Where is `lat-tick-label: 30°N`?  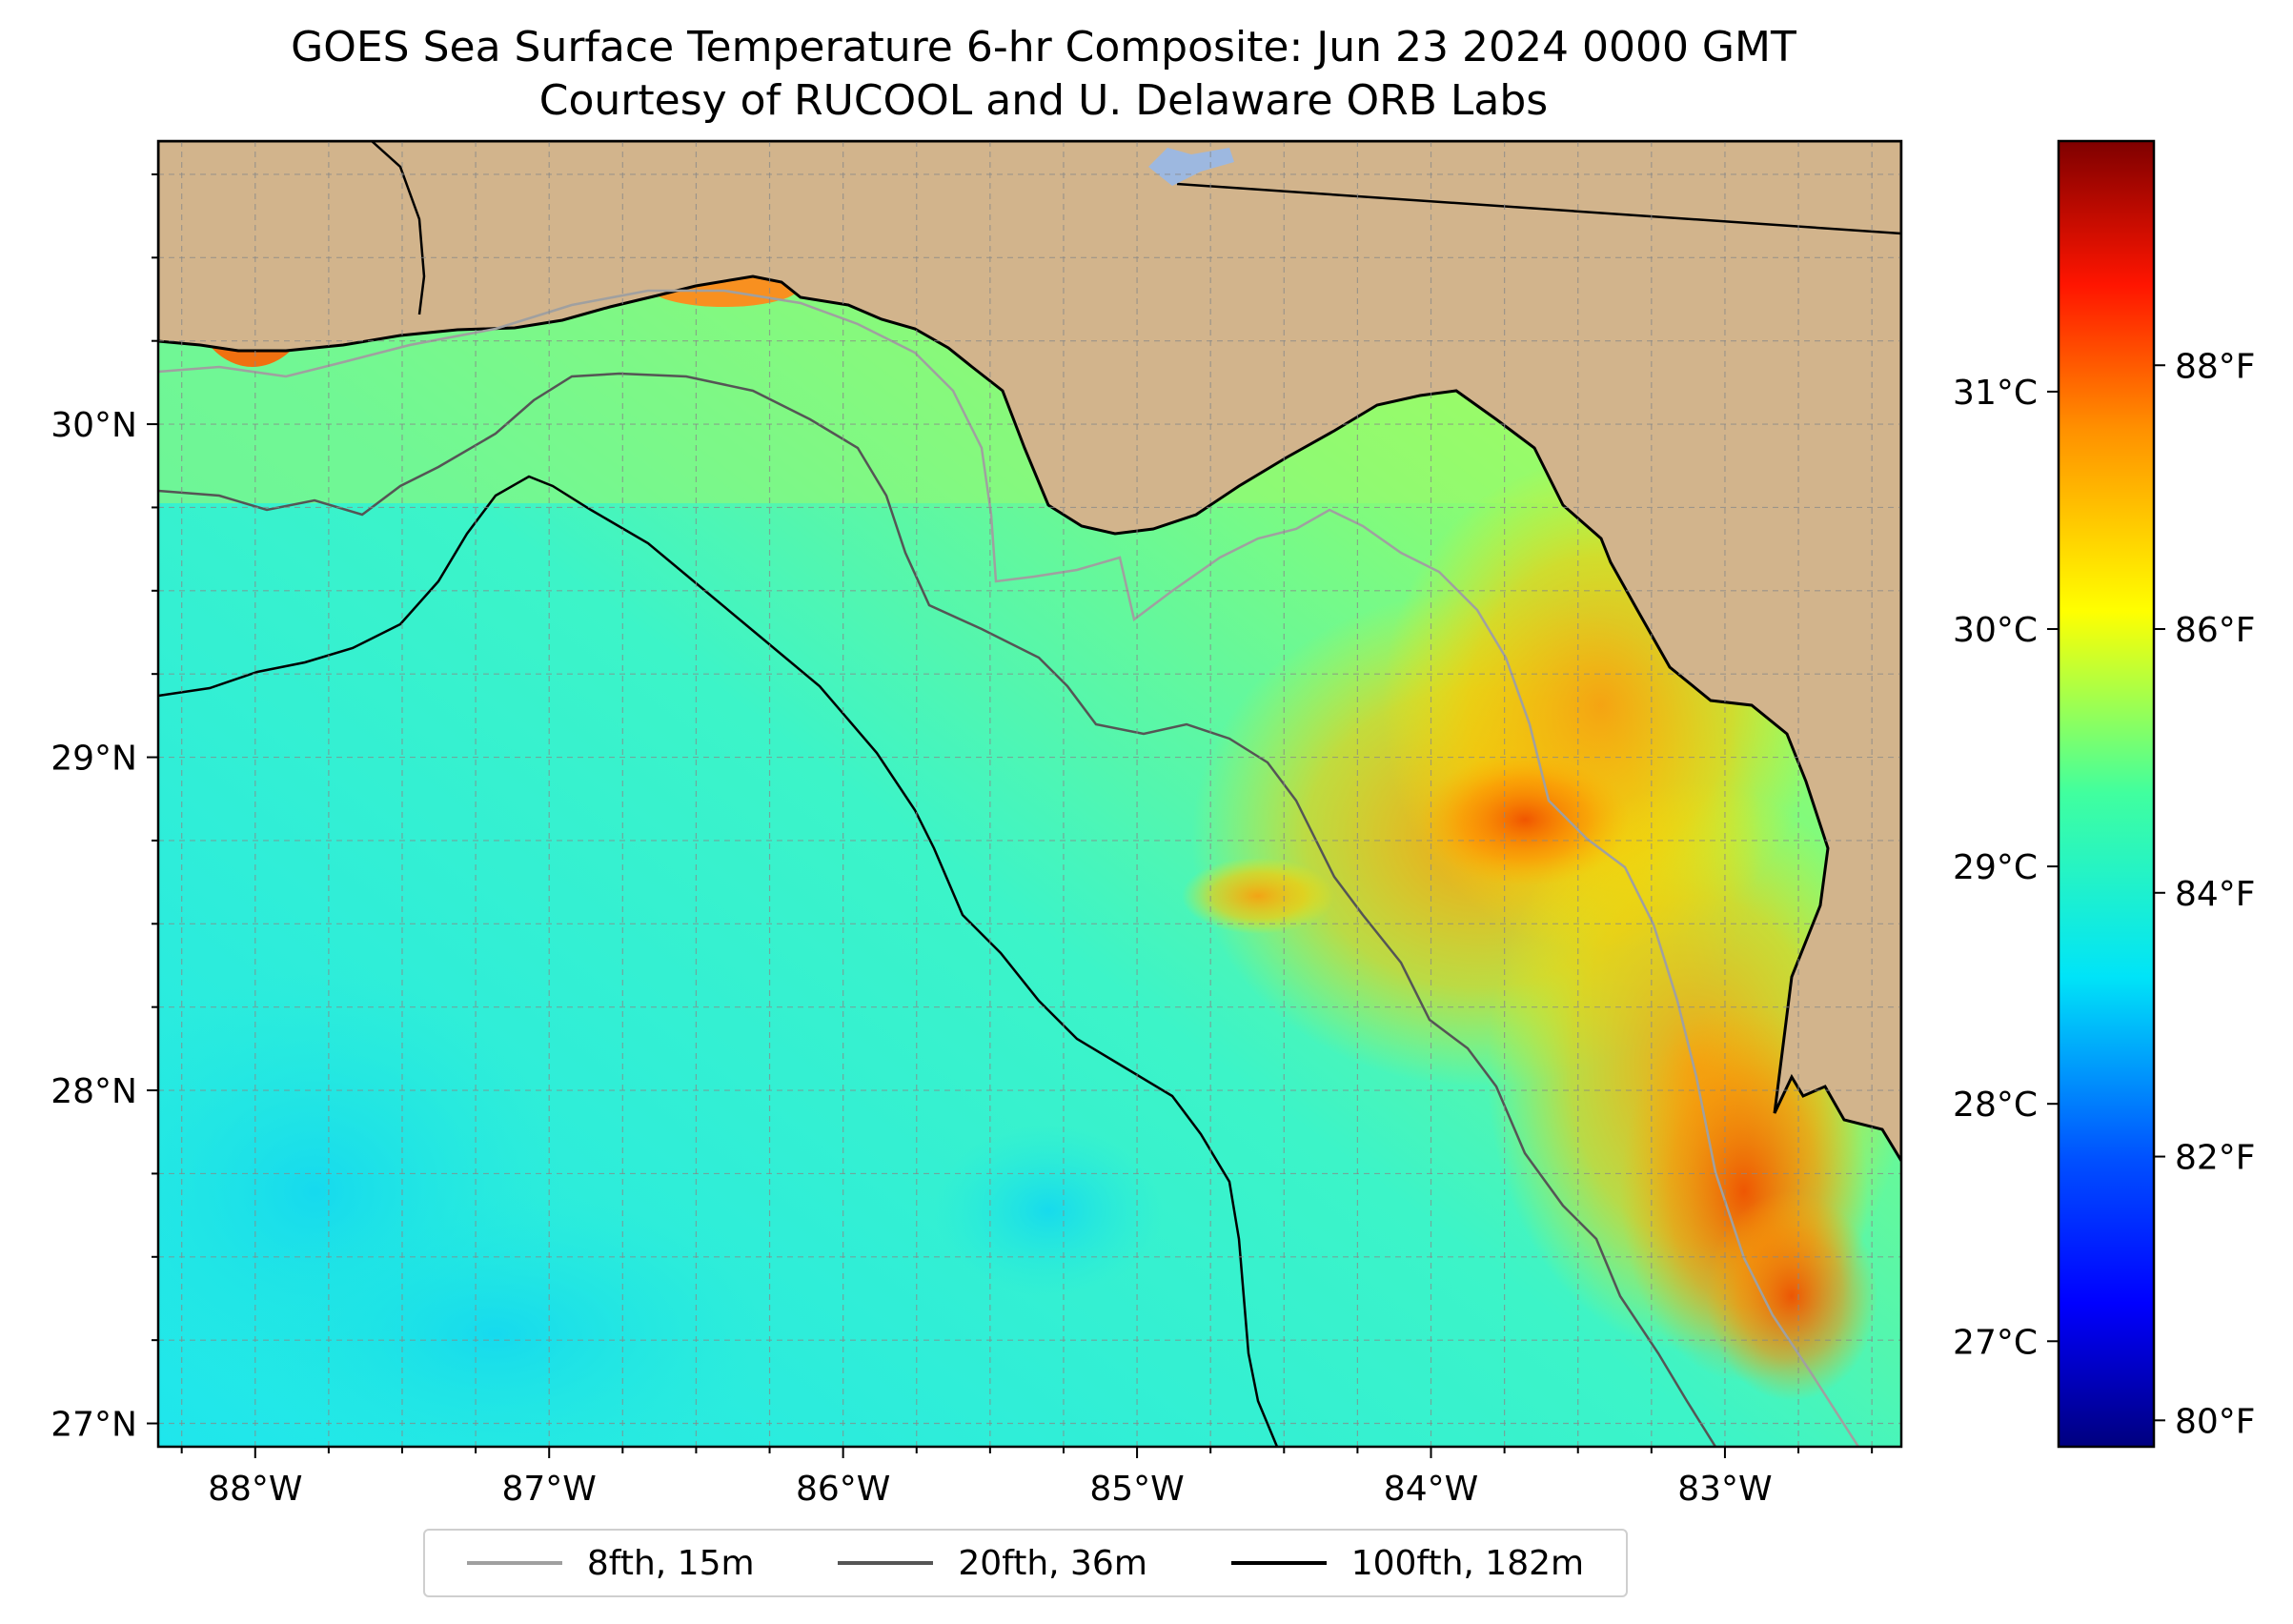
lat-tick-label: 30°N is located at coordinates (94, 425).